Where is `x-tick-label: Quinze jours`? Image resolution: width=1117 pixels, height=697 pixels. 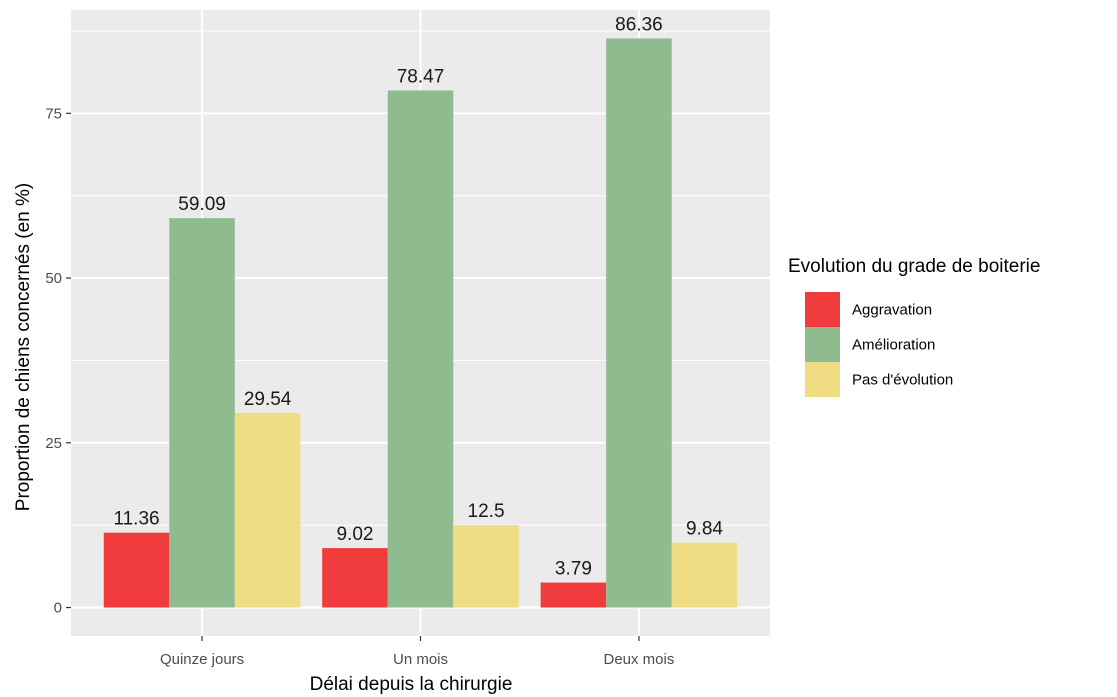 x-tick-label: Quinze jours is located at coordinates (202, 659).